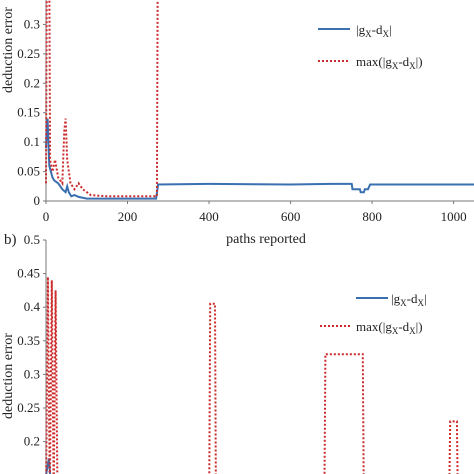 This screenshot has width=474, height=474. Describe the element at coordinates (255, 212) in the screenshot. I see `panel-a-x-ticks: 0 200 400 600 800 1000` at that location.